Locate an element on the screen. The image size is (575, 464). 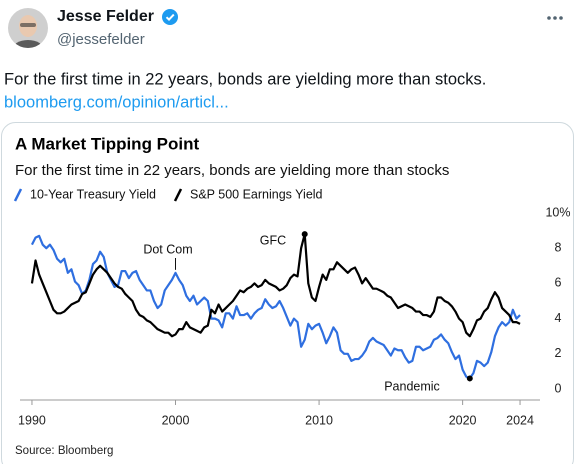
y-tick-label: 10% is located at coordinates (557, 212).